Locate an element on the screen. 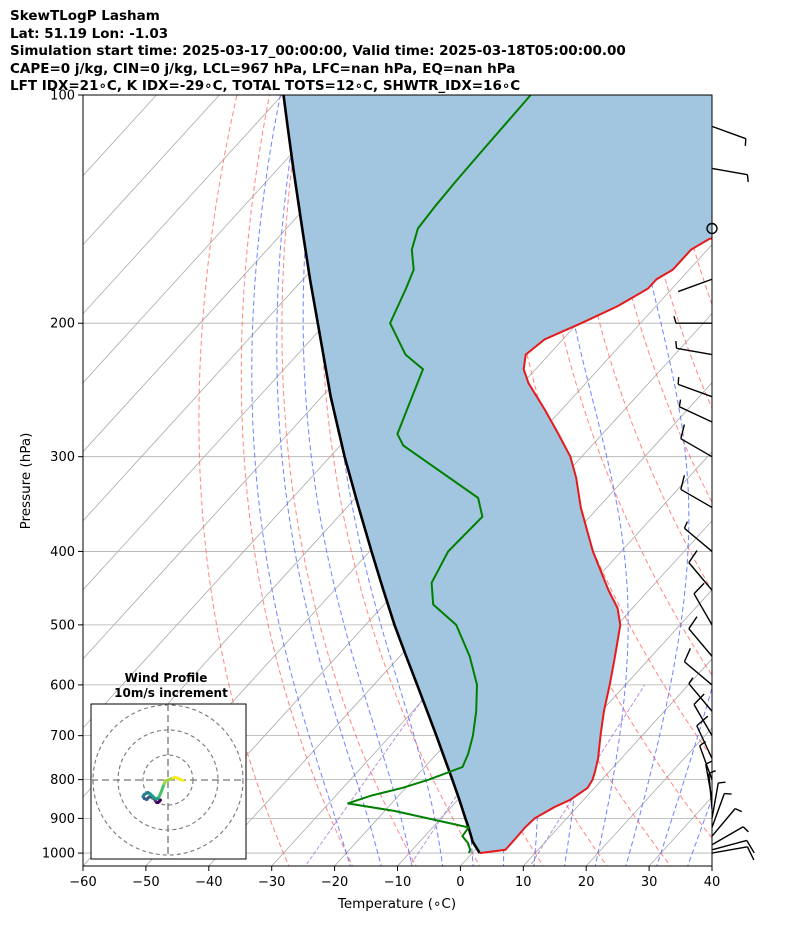  y-tick-label: 200 is located at coordinates (62, 324).